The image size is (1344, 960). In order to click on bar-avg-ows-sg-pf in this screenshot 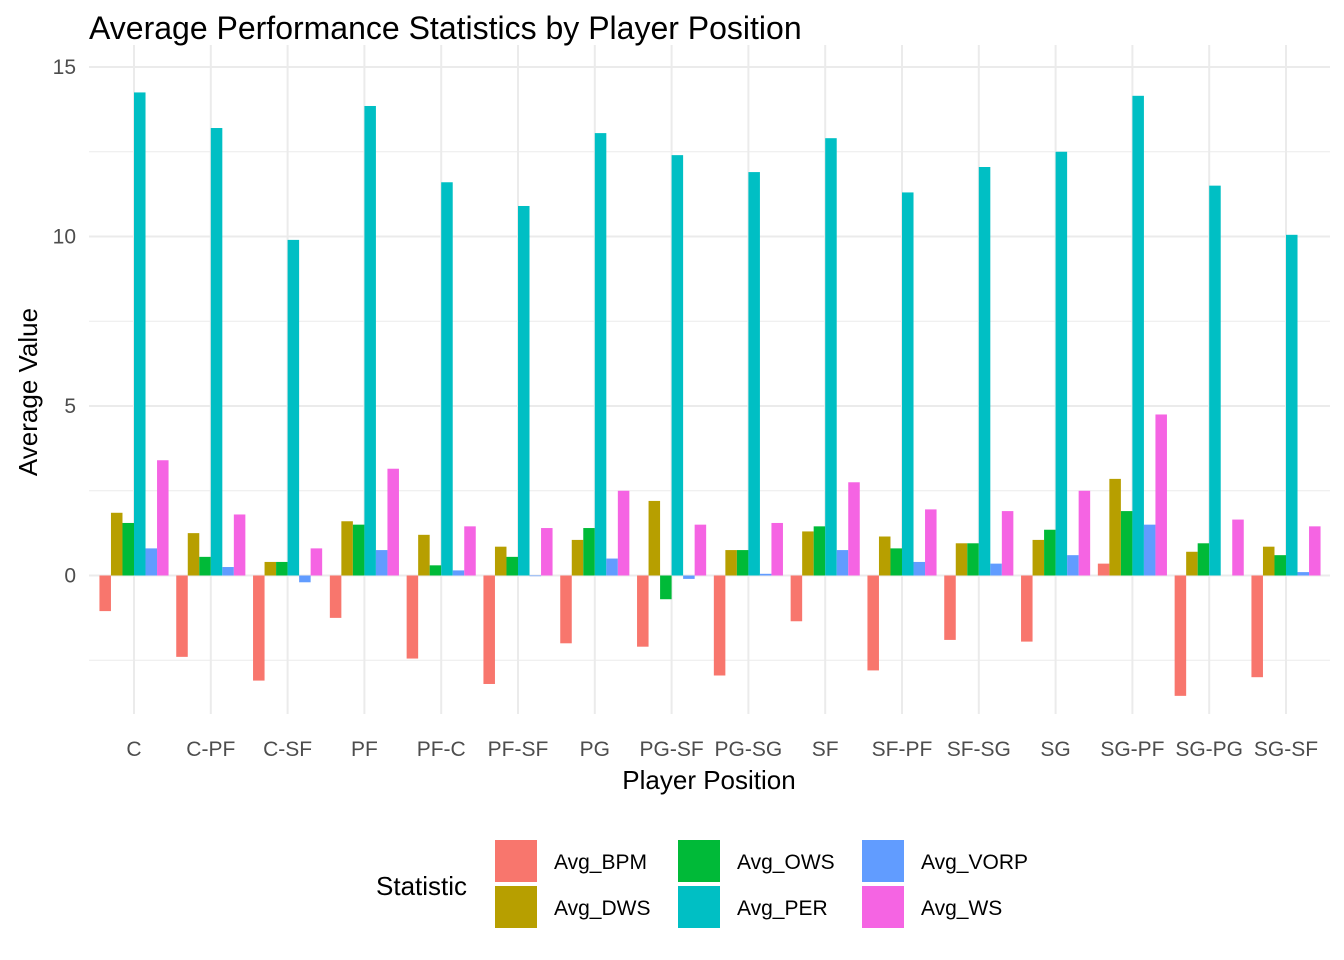, I will do `click(1126, 543)`.